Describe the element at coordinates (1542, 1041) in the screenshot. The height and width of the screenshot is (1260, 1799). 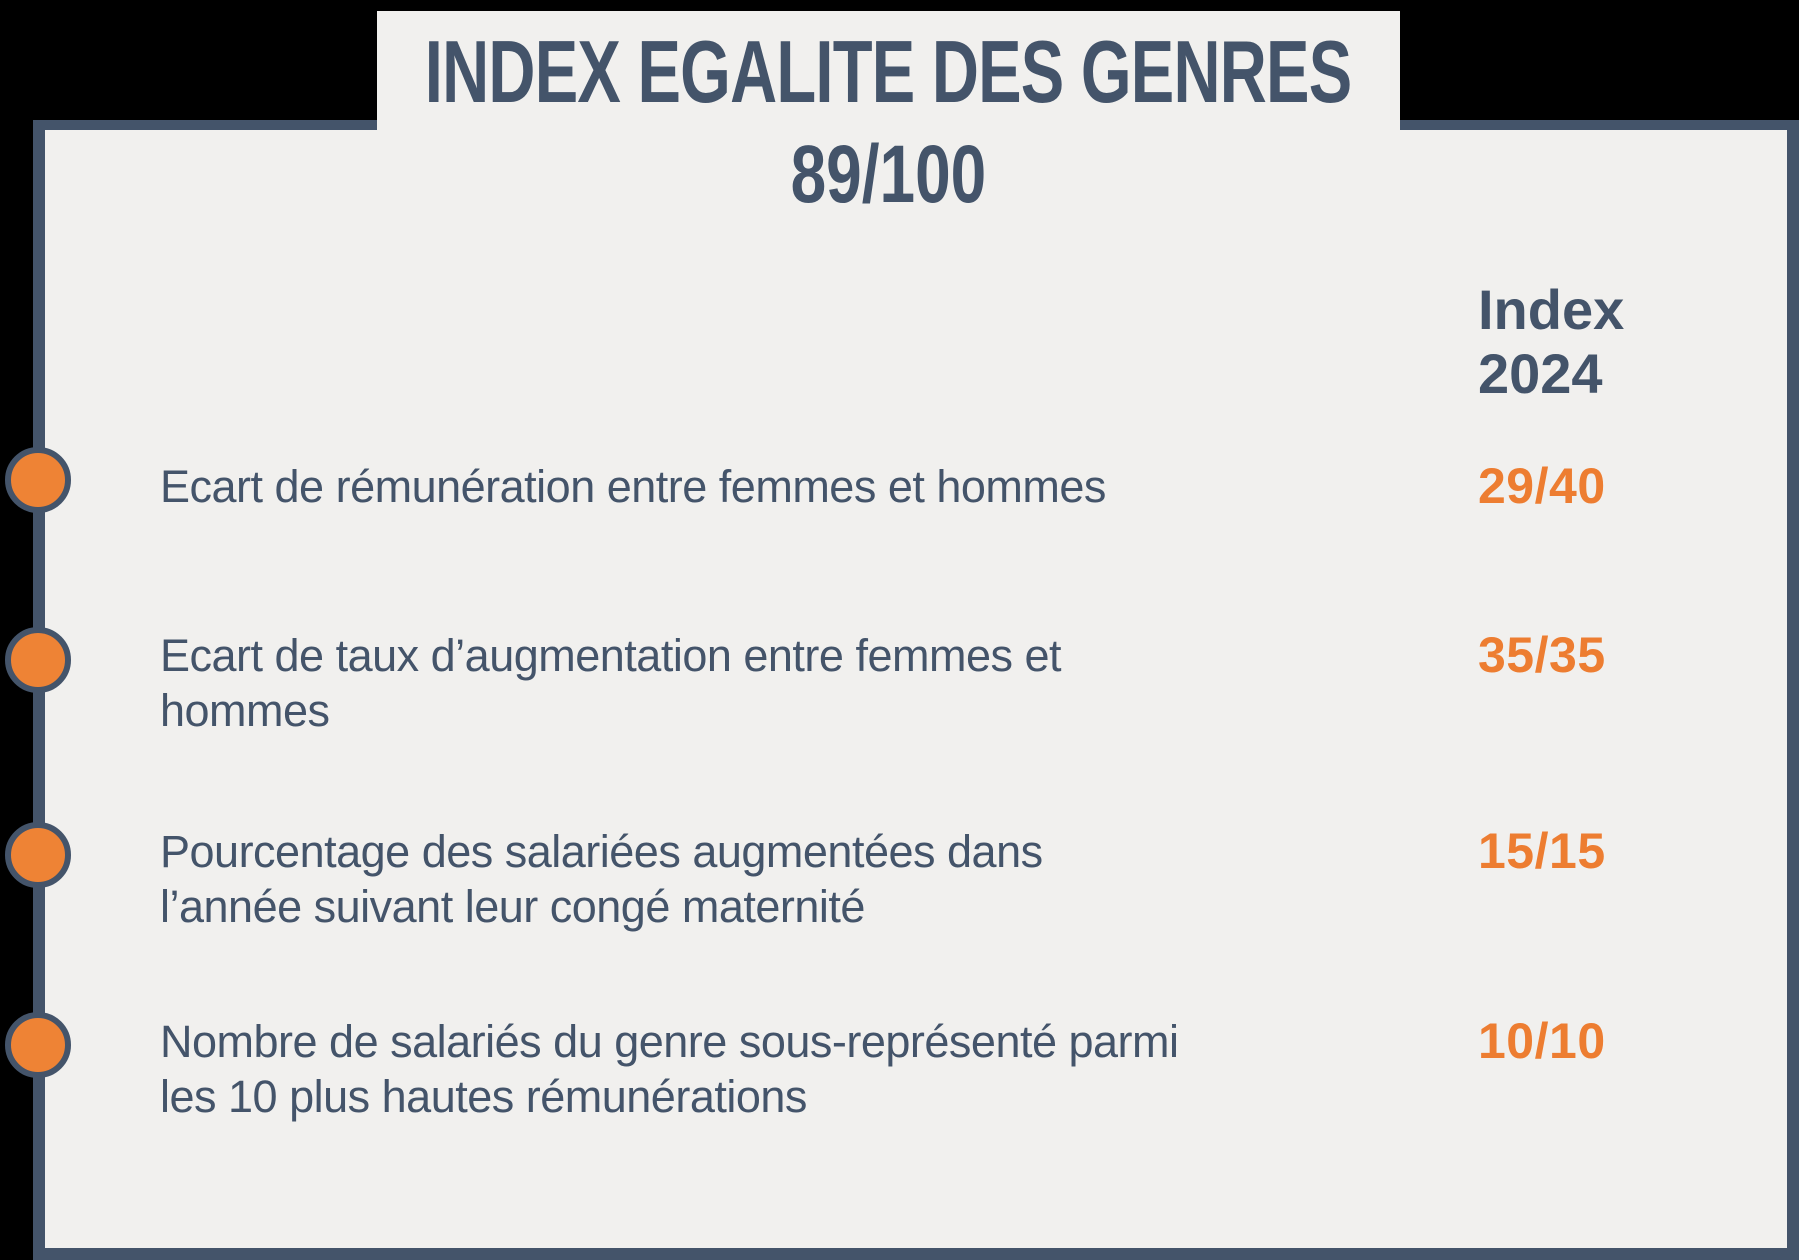
I see `row-value-hautes-remunerations: 10/10` at that location.